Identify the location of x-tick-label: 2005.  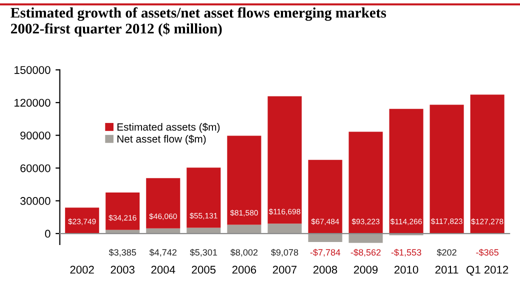
(204, 270).